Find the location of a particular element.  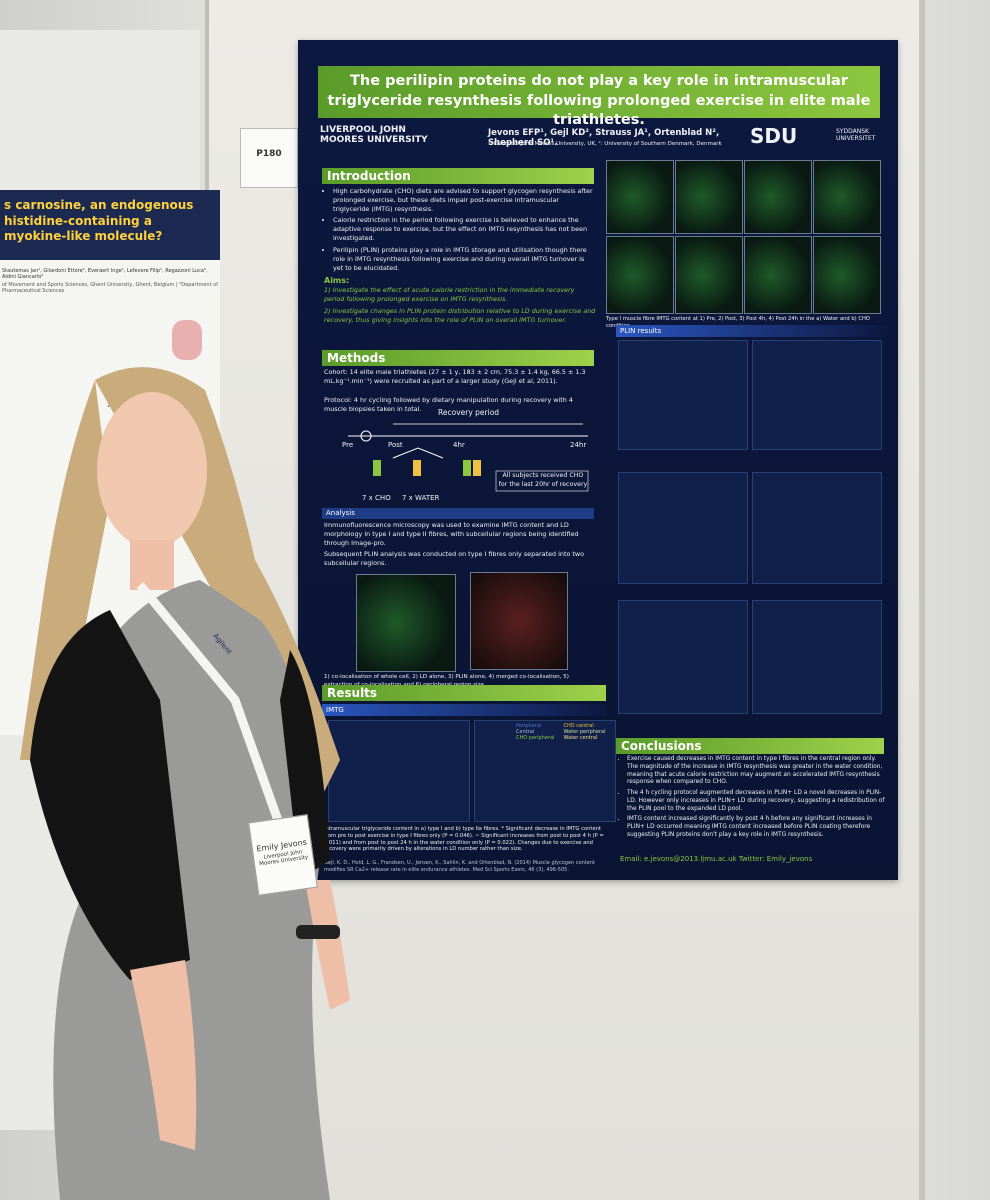

timeline-label: Post is located at coordinates (395, 445).